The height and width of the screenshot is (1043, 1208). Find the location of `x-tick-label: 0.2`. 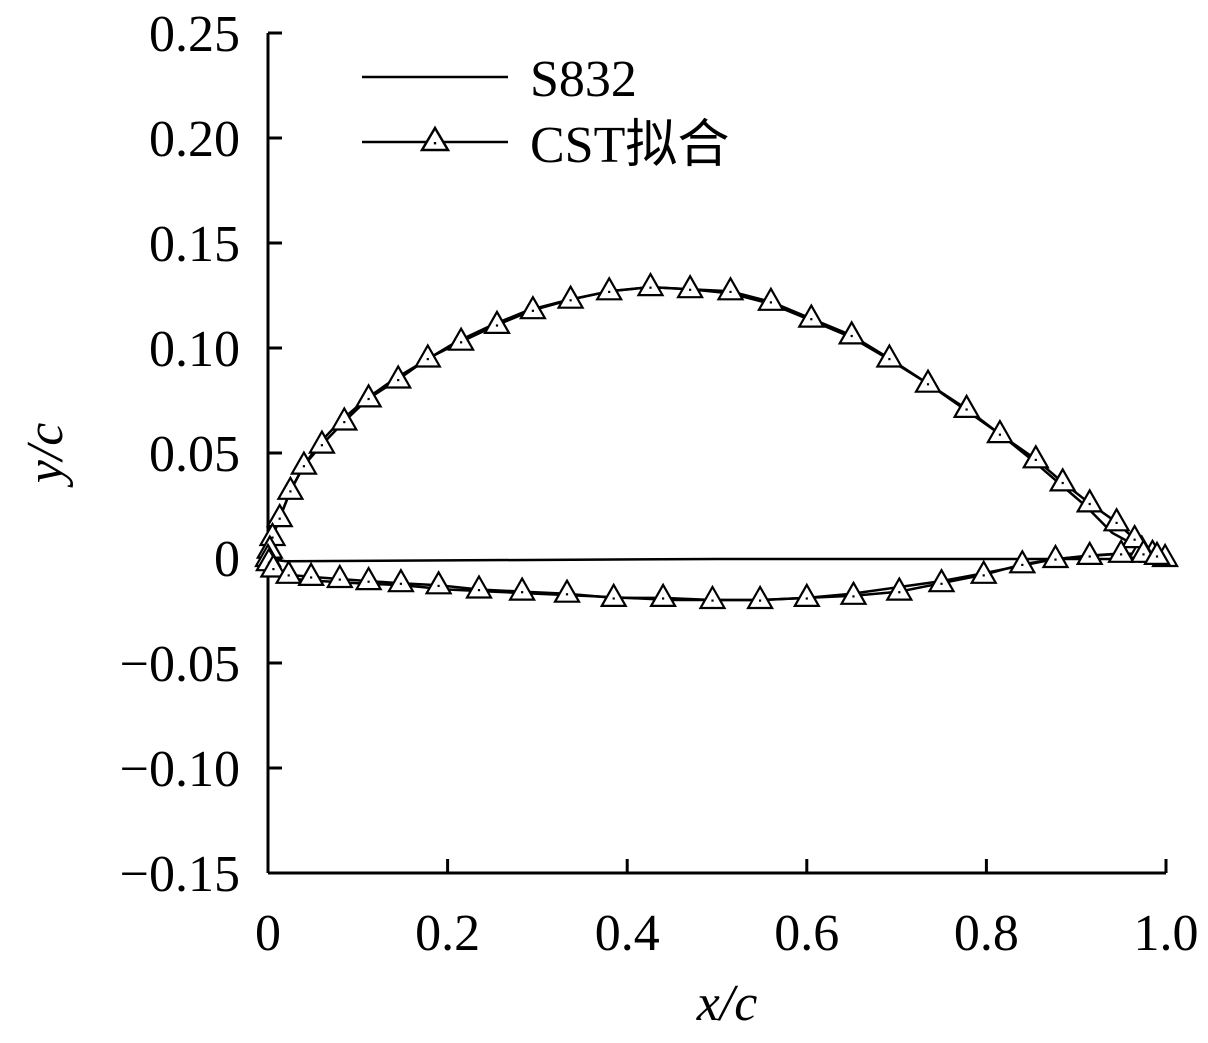

x-tick-label: 0.2 is located at coordinates (447, 933).